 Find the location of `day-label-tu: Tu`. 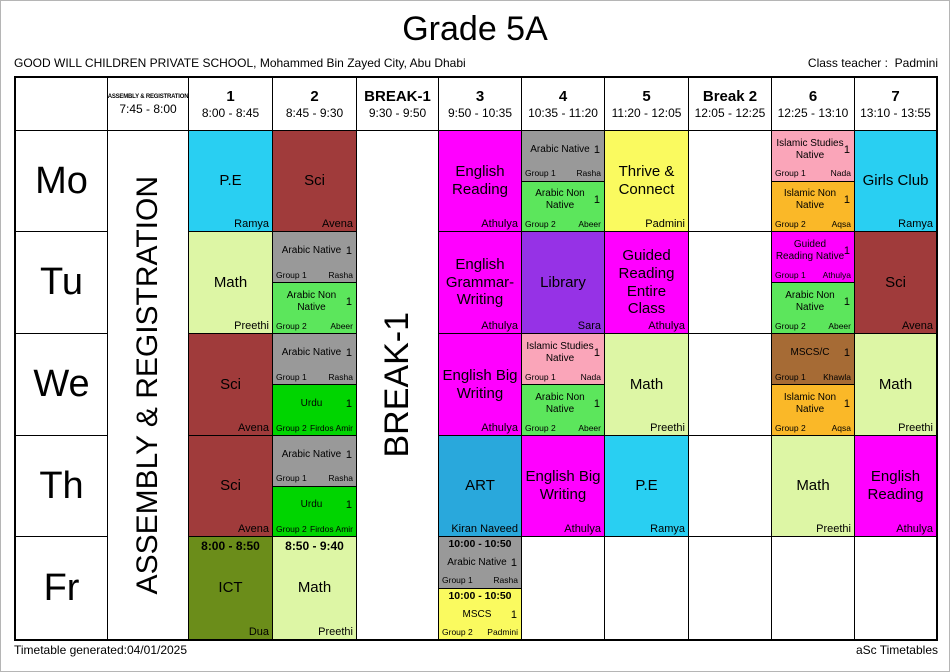

day-label-tu: Tu is located at coordinates (61, 282).